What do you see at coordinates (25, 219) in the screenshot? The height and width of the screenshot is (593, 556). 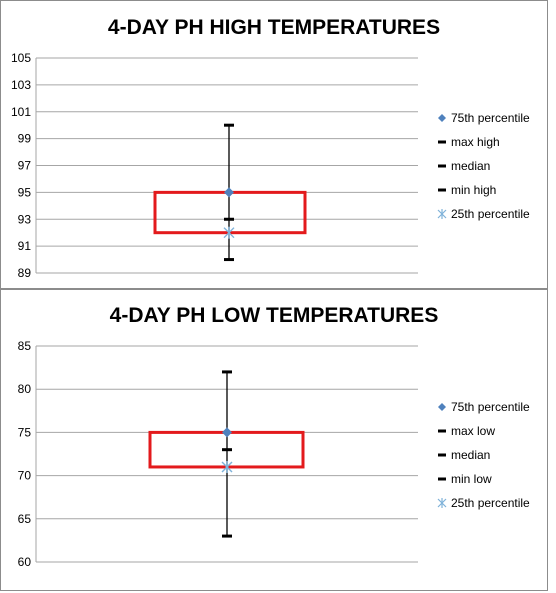 I see `y-tick-label: 93` at bounding box center [25, 219].